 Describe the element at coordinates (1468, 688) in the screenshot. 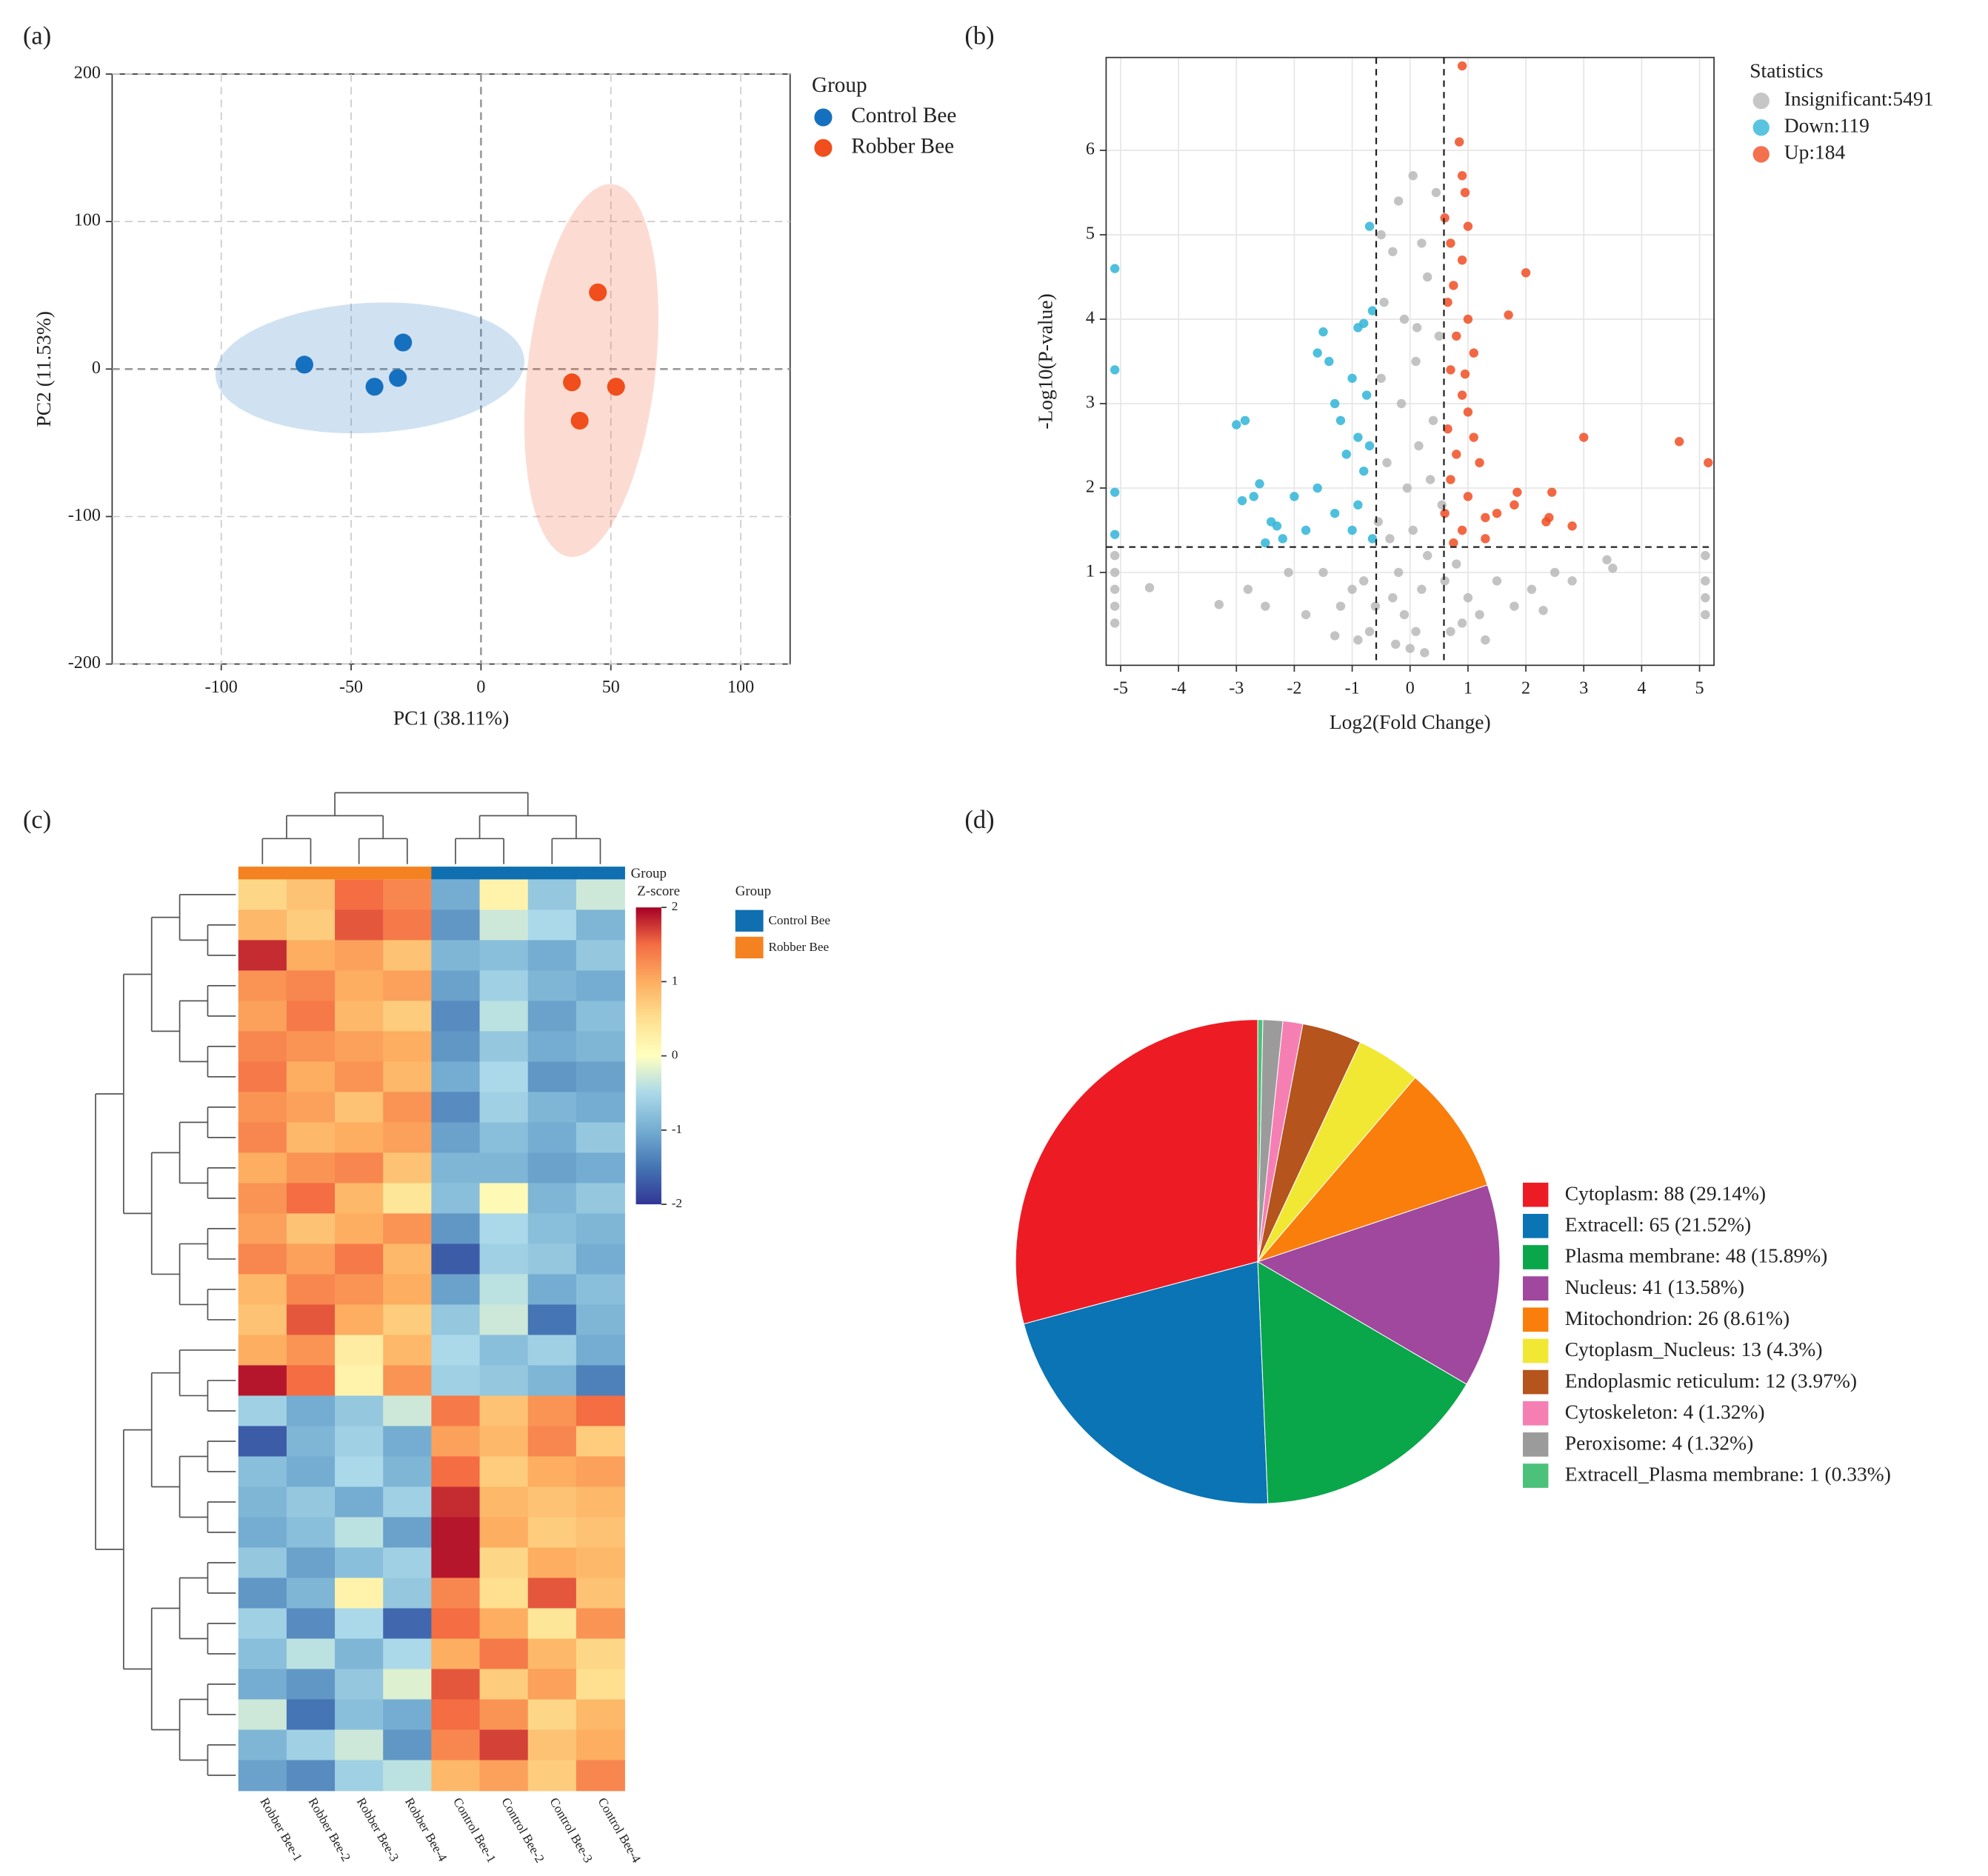

I see `x-tick-label: 1` at that location.